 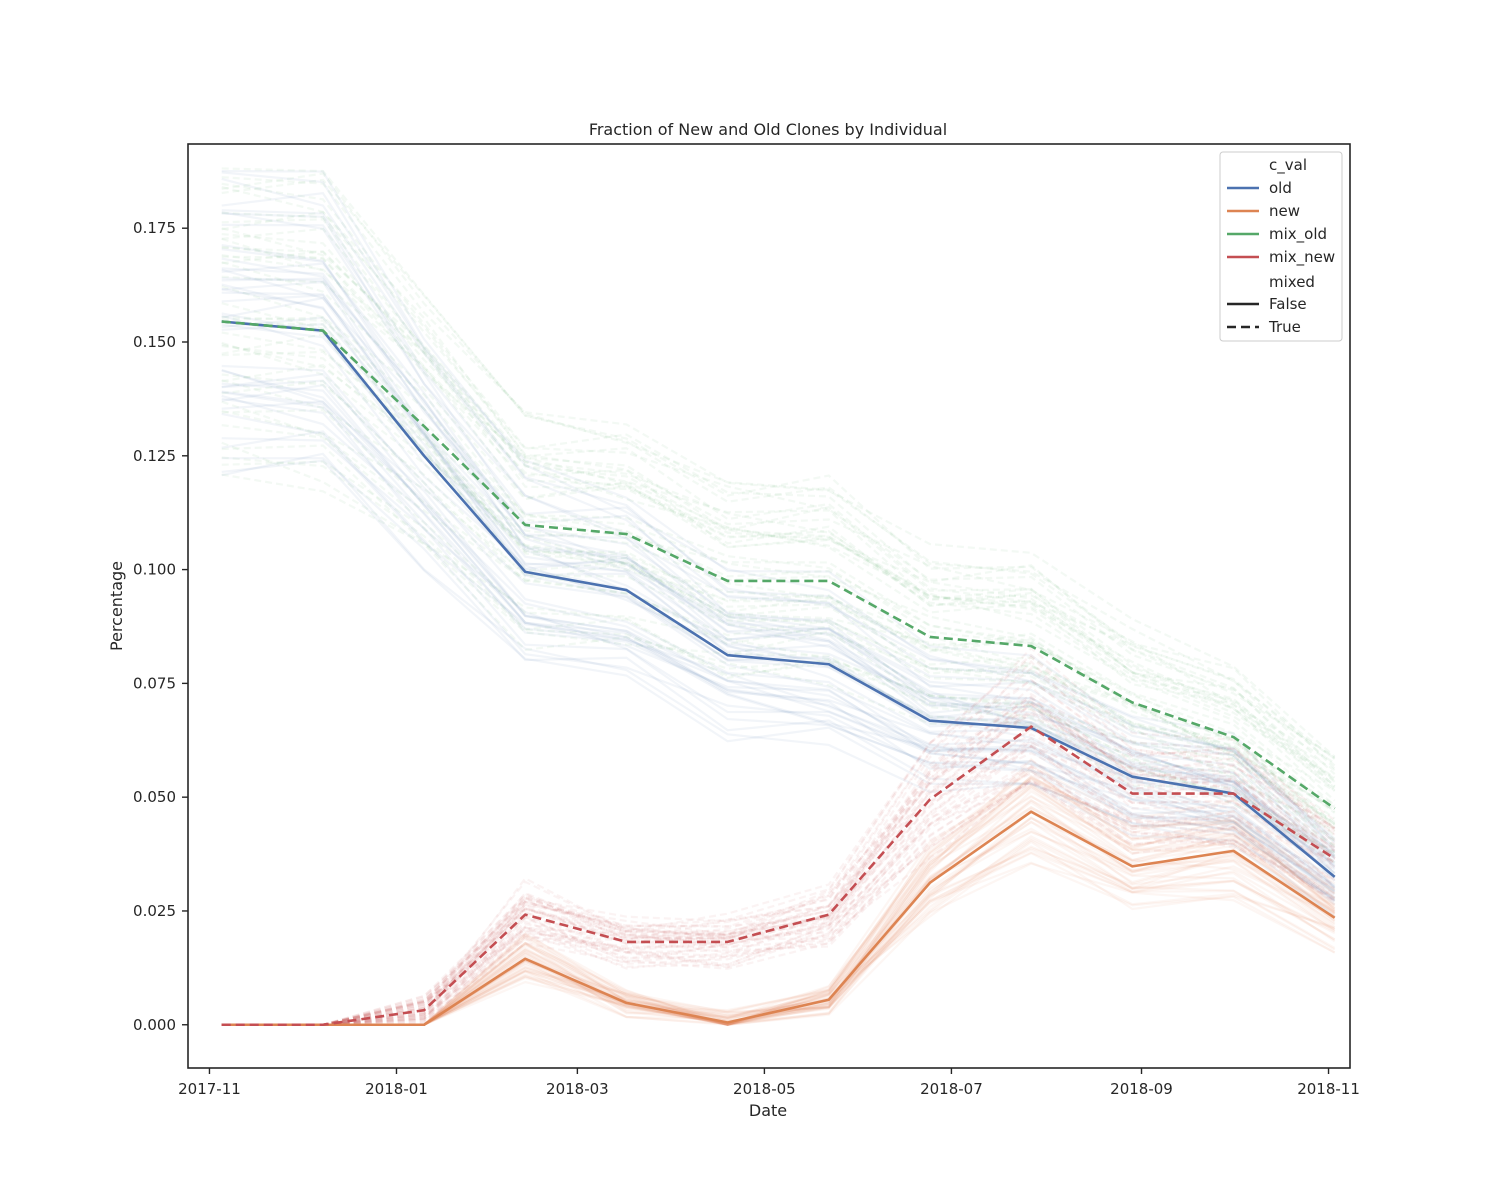 I want to click on y-tick-label: 0.175, so click(x=154, y=228).